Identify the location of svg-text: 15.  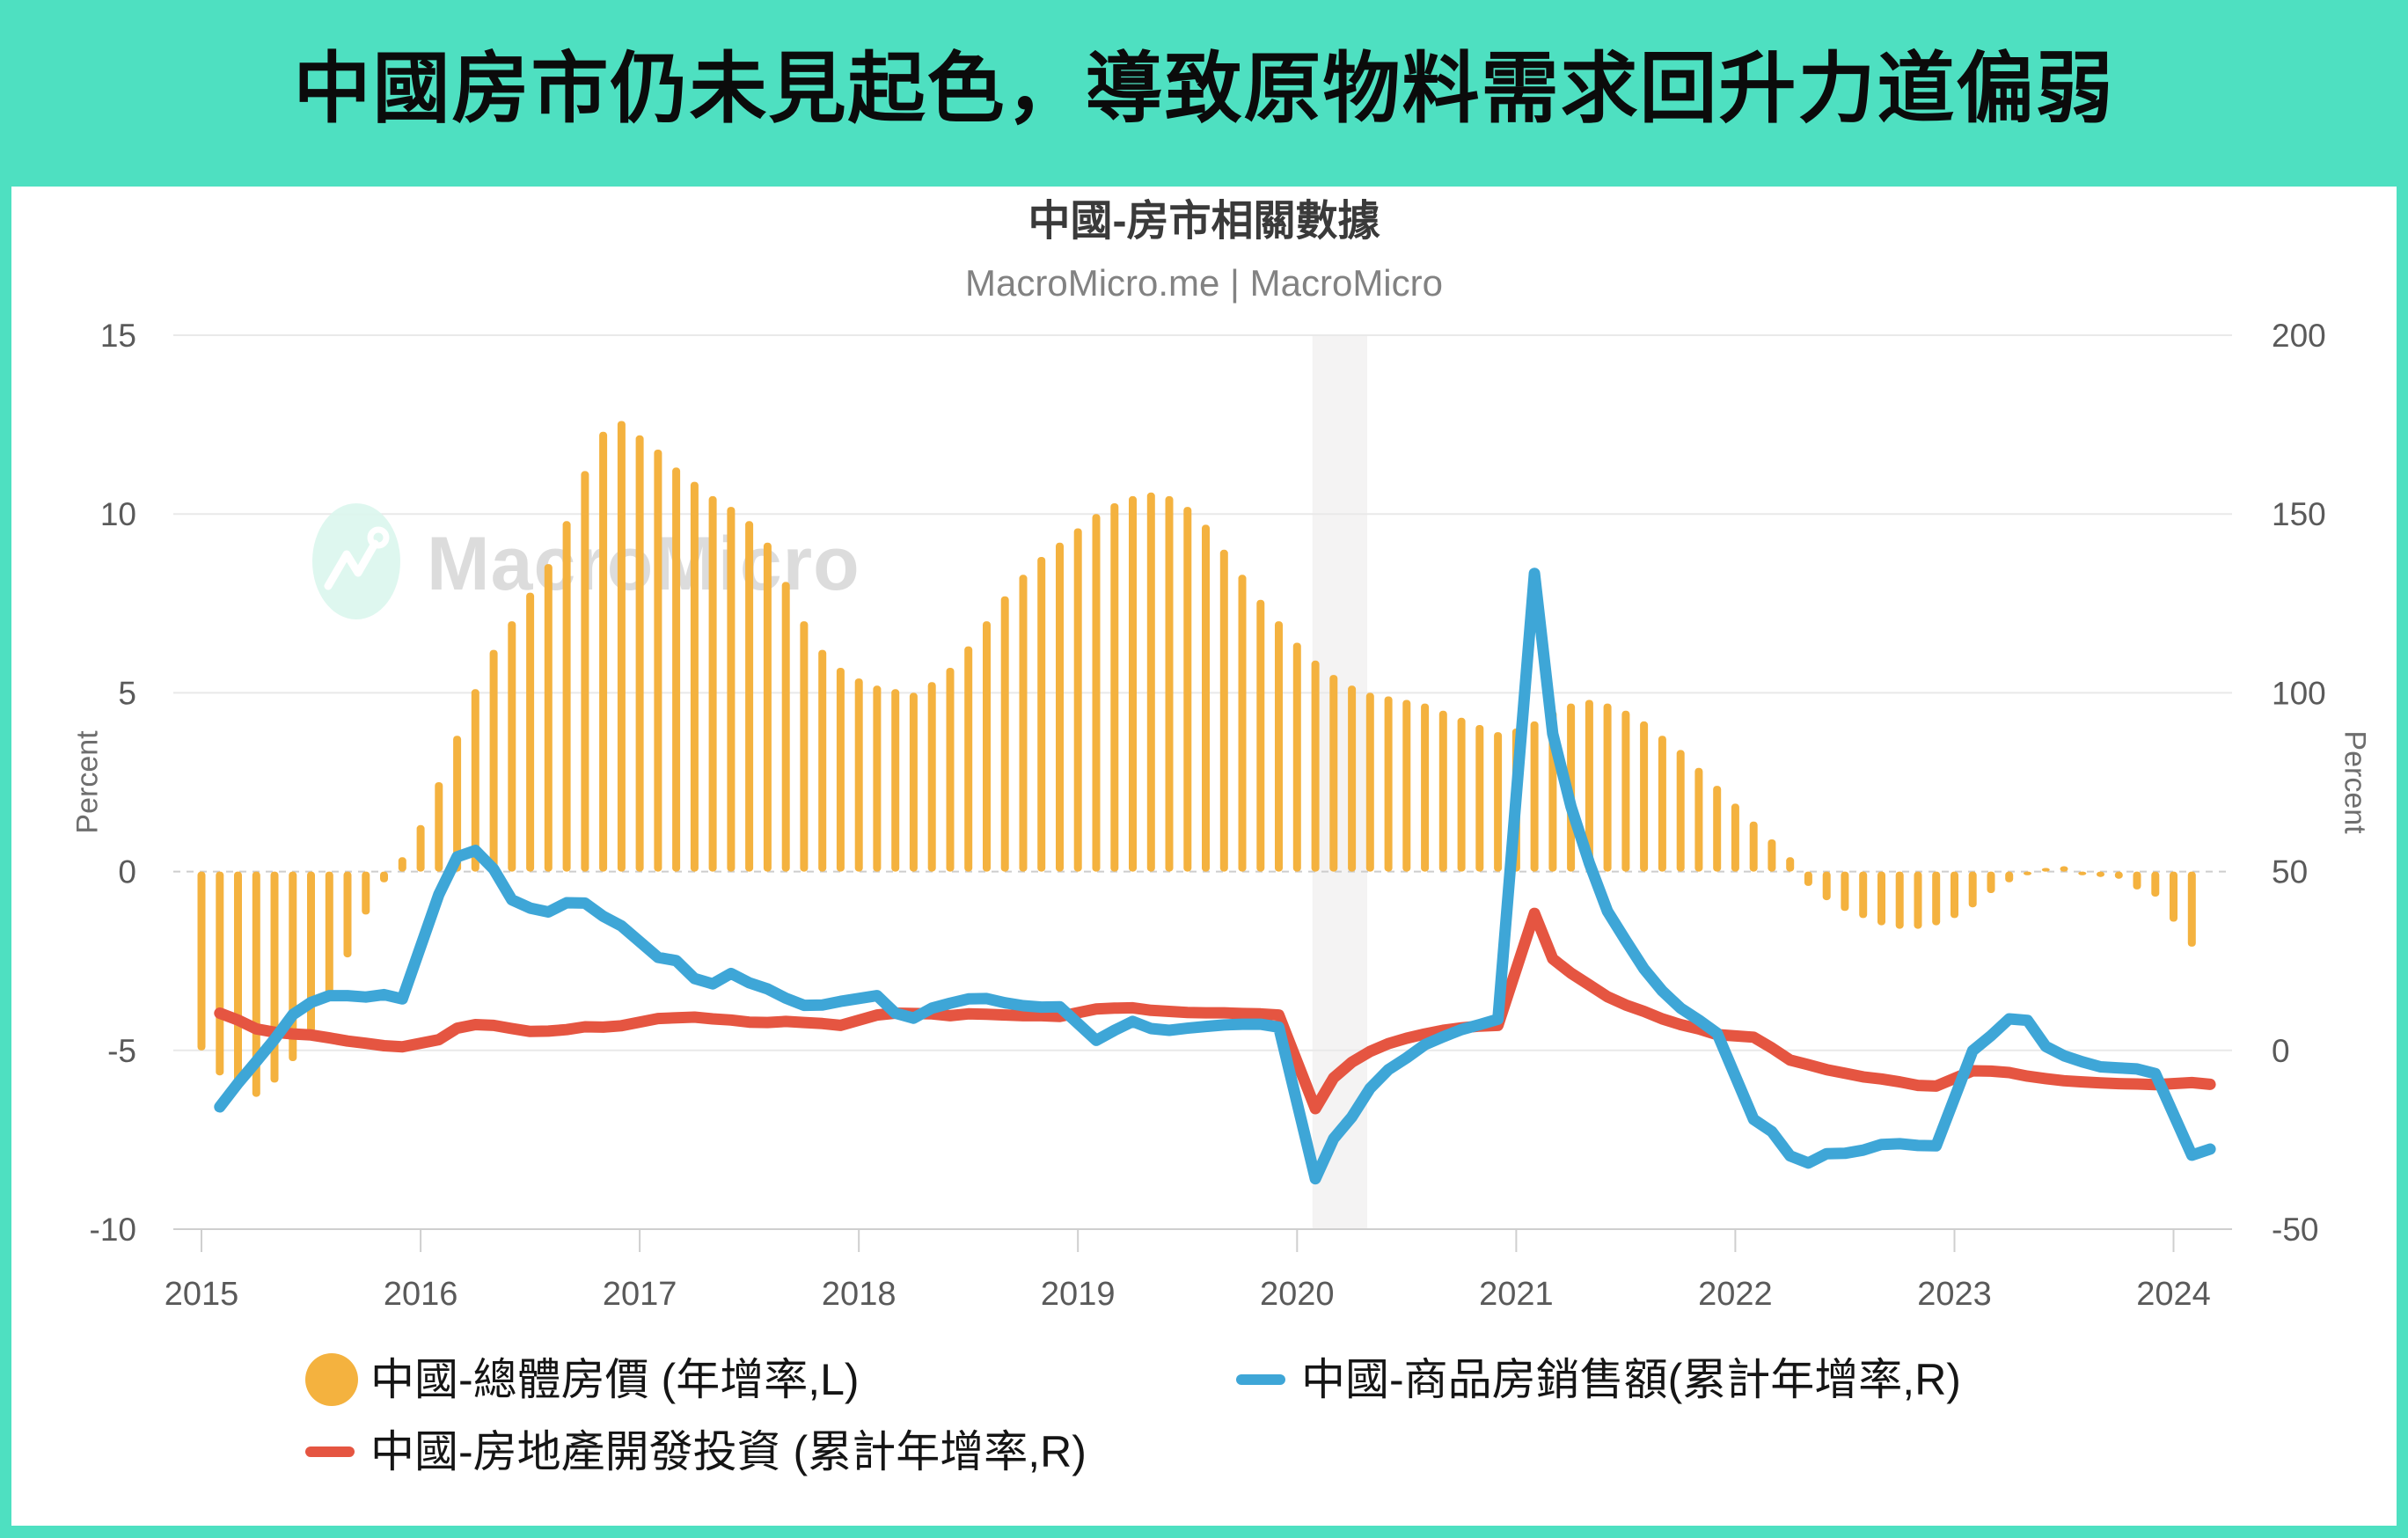
(118, 336).